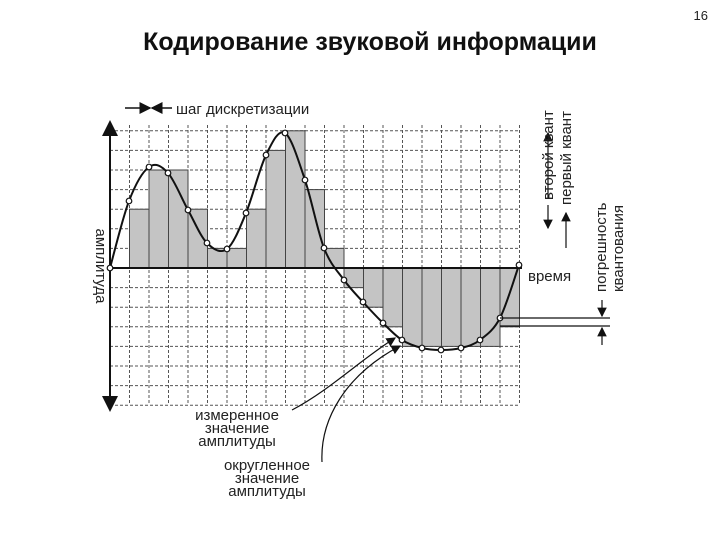 Image resolution: width=720 pixels, height=545 pixels. I want to click on amplitude-label: амплитуда, so click(100, 266).